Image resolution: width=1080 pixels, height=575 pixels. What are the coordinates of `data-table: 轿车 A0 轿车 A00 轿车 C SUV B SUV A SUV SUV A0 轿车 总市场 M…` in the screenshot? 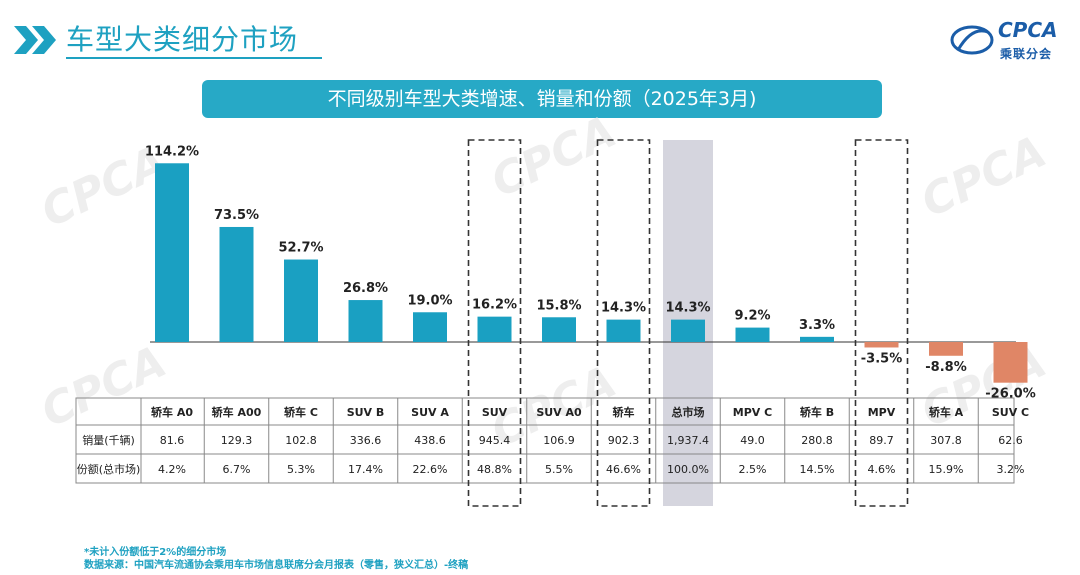 It's located at (552, 440).